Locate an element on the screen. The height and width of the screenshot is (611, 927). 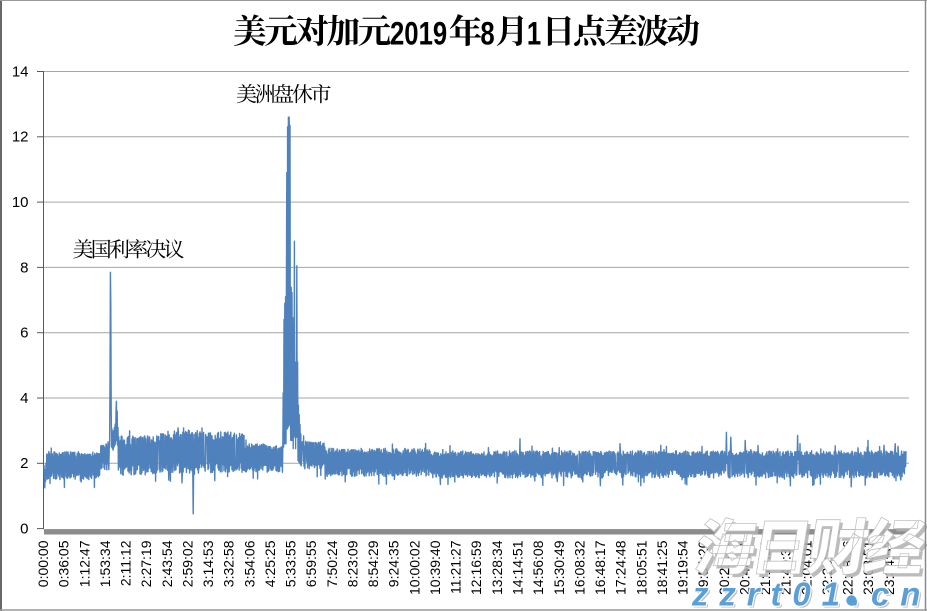
svg-text: 2:11:12 is located at coordinates (126, 563).